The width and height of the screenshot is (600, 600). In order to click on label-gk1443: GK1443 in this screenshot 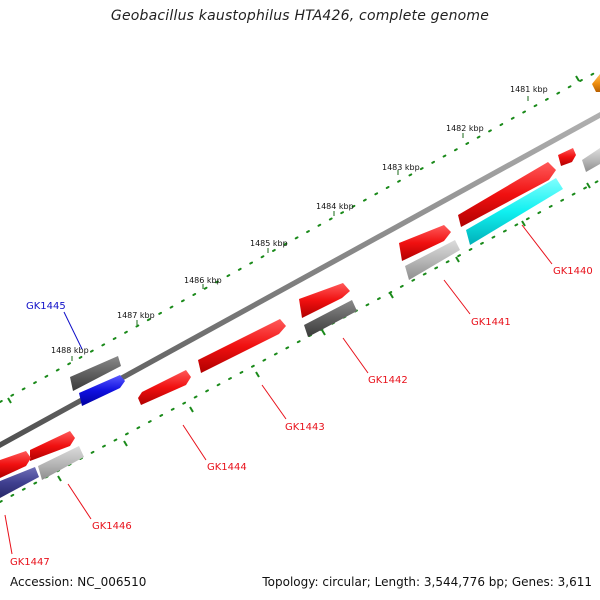, I will do `click(305, 427)`.